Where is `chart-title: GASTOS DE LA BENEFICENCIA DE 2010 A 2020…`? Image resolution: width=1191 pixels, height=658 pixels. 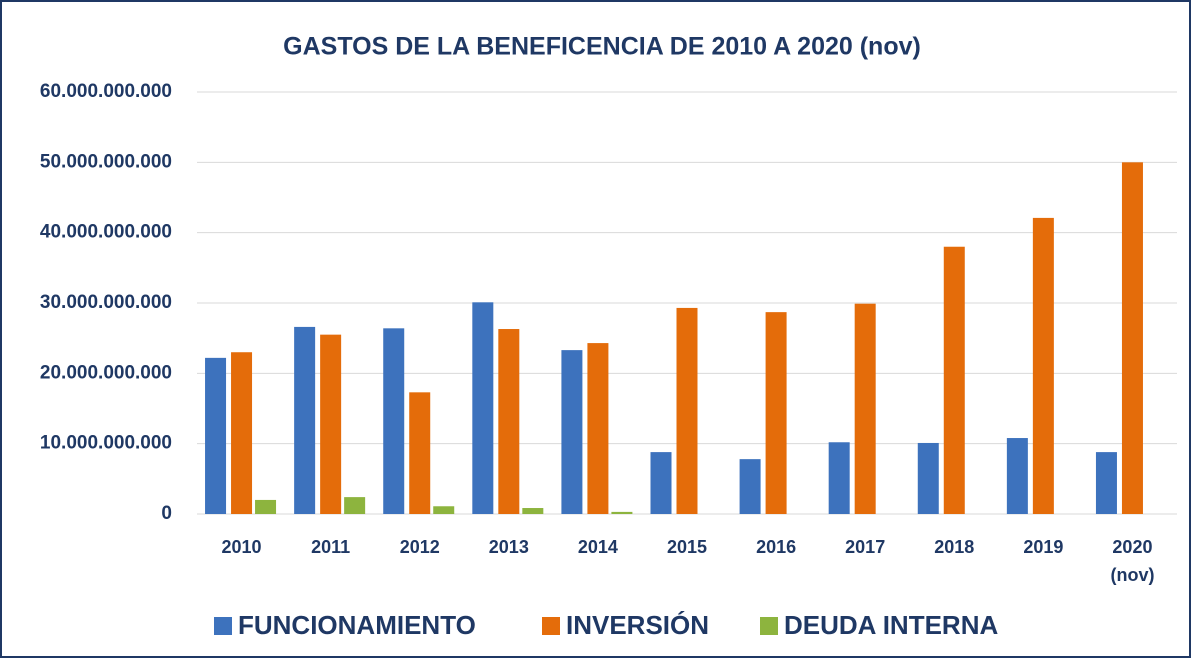
chart-title: GASTOS DE LA BENEFICENCIA DE 2010 A 2020… is located at coordinates (602, 47).